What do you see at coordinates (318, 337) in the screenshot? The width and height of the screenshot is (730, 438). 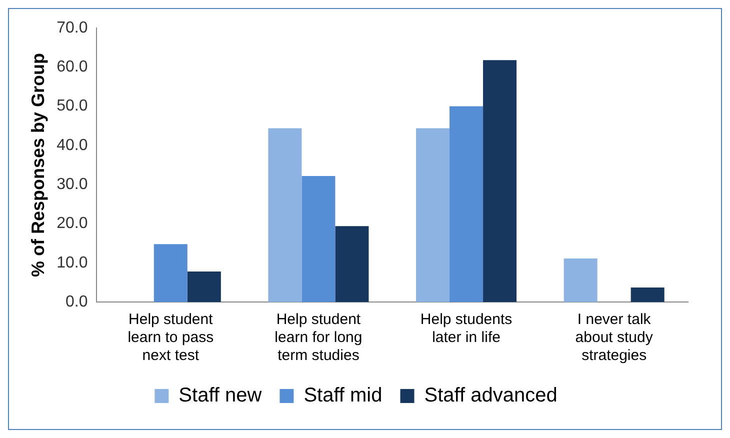 I see `x-tick-label: Help student learn for long term studies` at bounding box center [318, 337].